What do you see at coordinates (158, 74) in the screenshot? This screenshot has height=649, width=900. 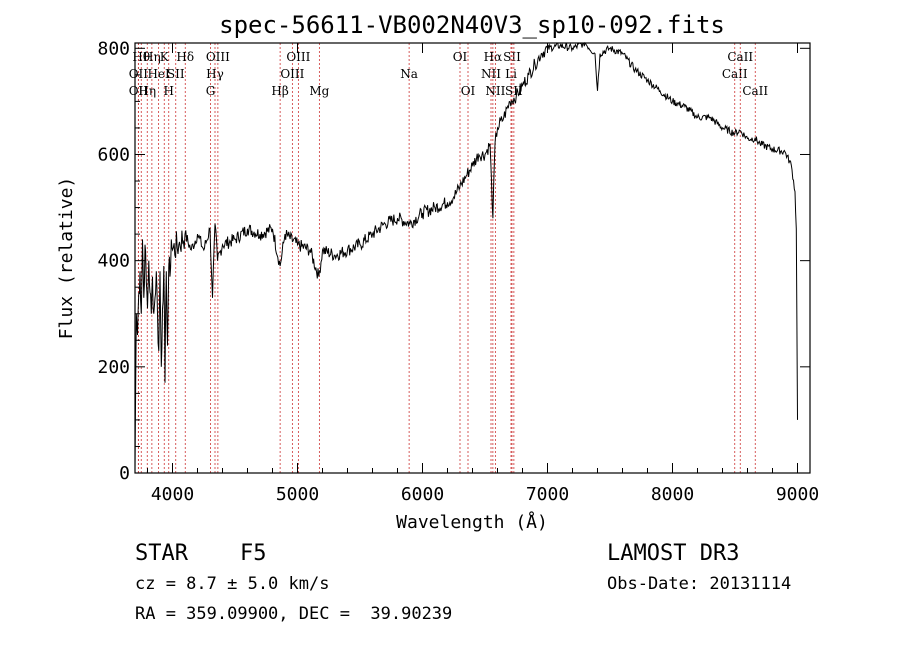 I see `line-label: HeI` at bounding box center [158, 74].